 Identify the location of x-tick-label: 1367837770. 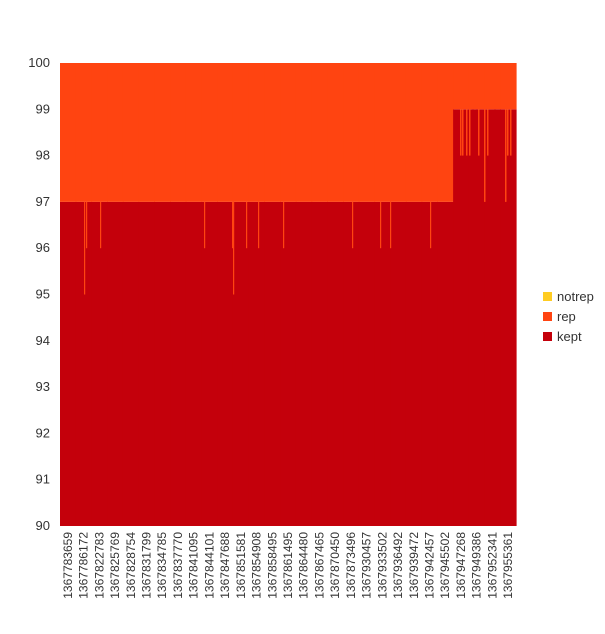
(178, 565).